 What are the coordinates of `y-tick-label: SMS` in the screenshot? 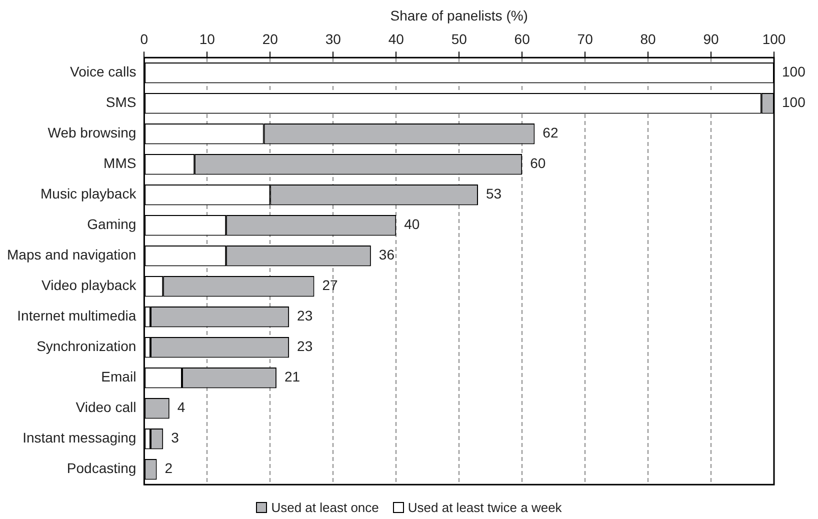 It's located at (121, 102).